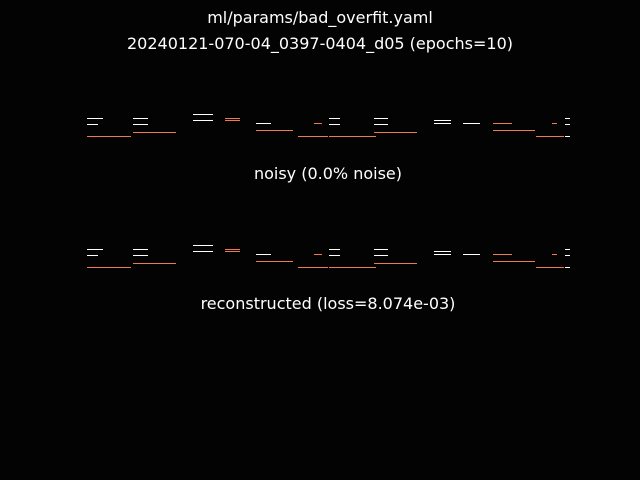 The width and height of the screenshot is (640, 480). I want to click on noisy-caption: noisy (0.0% noise), so click(328, 173).